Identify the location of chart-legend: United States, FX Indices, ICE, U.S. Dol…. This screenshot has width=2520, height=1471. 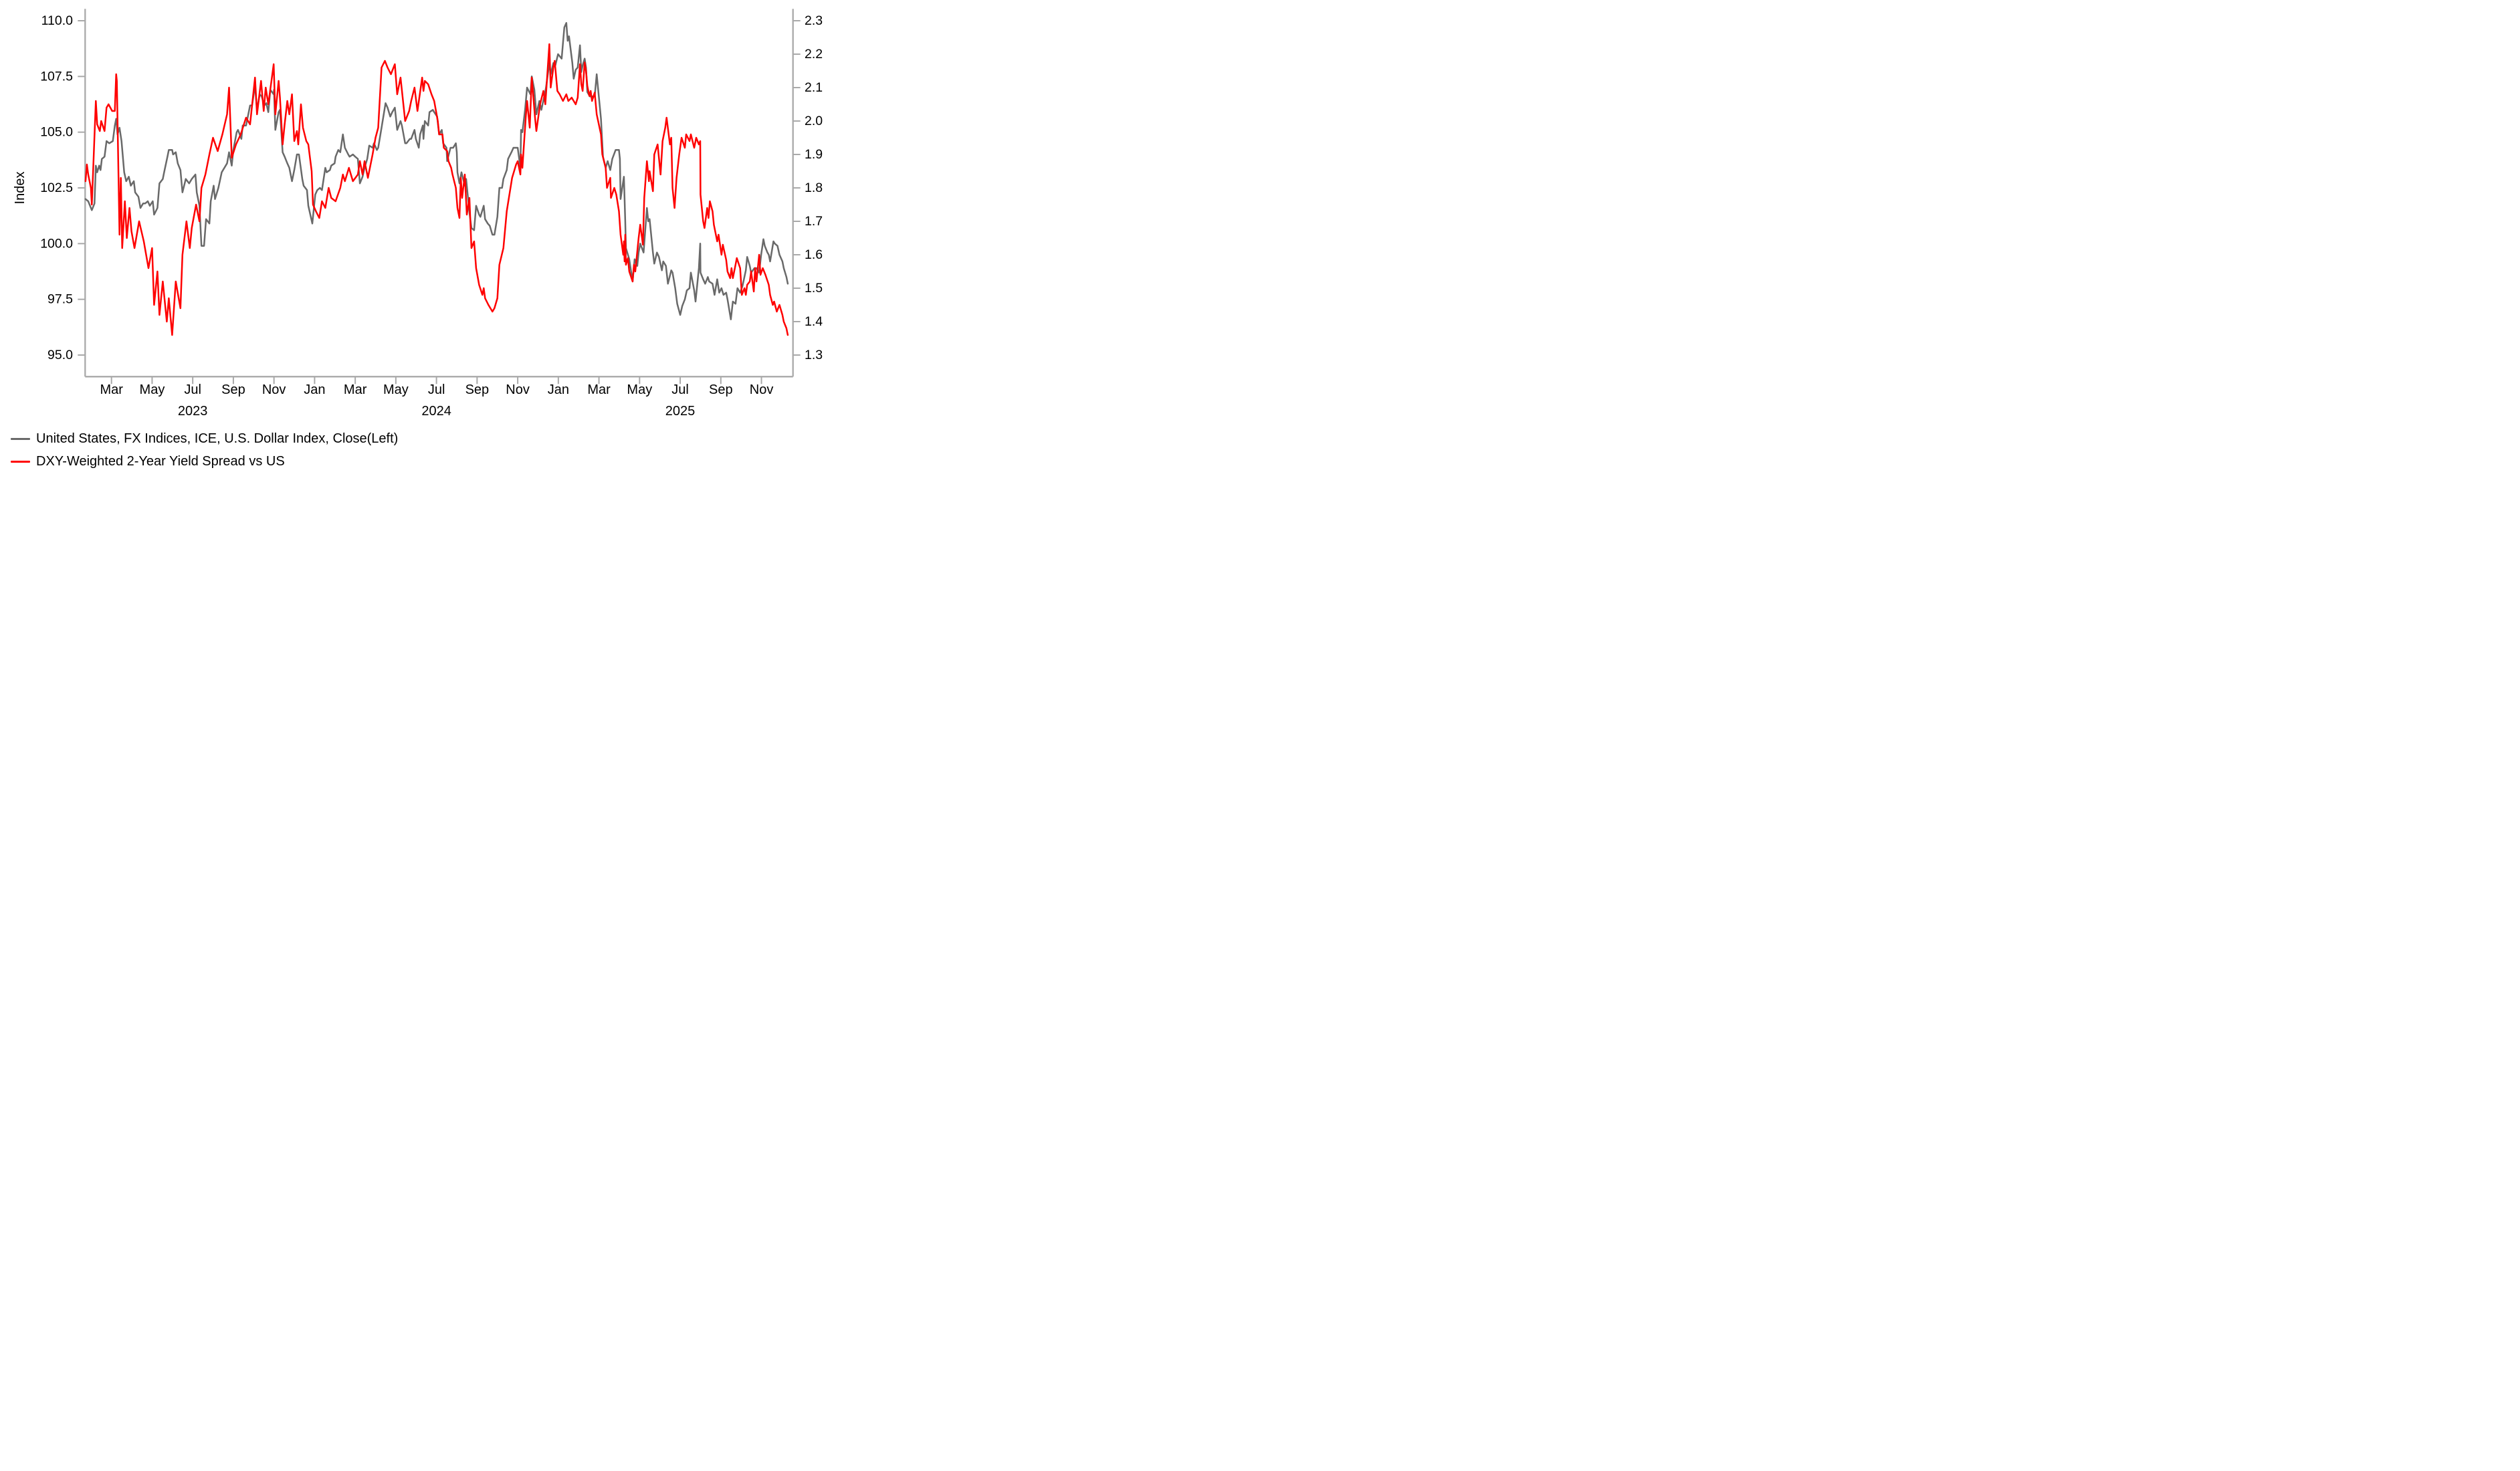
(204, 450).